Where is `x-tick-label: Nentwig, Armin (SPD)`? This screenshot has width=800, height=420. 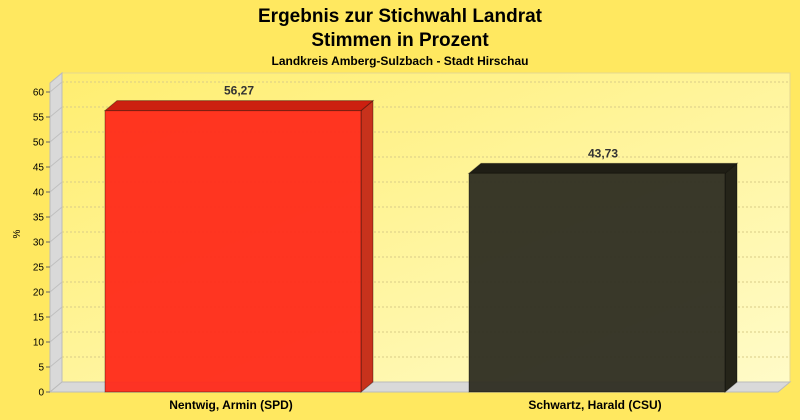
x-tick-label: Nentwig, Armin (SPD) is located at coordinates (231, 405).